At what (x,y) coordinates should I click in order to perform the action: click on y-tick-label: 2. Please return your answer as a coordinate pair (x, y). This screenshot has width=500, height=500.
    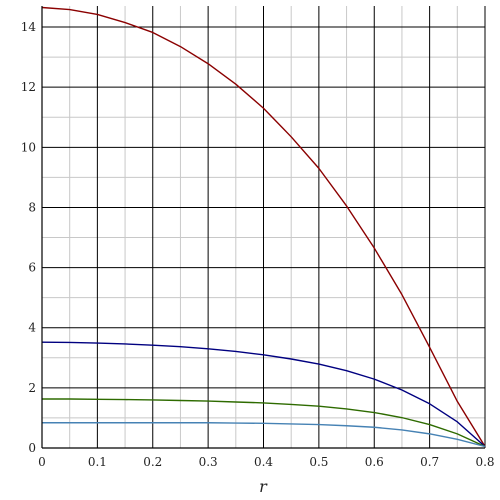
    Looking at the image, I should click on (32, 388).